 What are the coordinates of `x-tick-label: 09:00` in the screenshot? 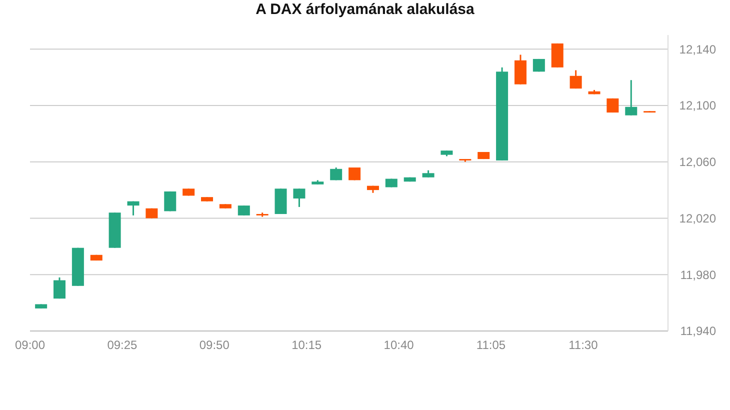 It's located at (30, 345).